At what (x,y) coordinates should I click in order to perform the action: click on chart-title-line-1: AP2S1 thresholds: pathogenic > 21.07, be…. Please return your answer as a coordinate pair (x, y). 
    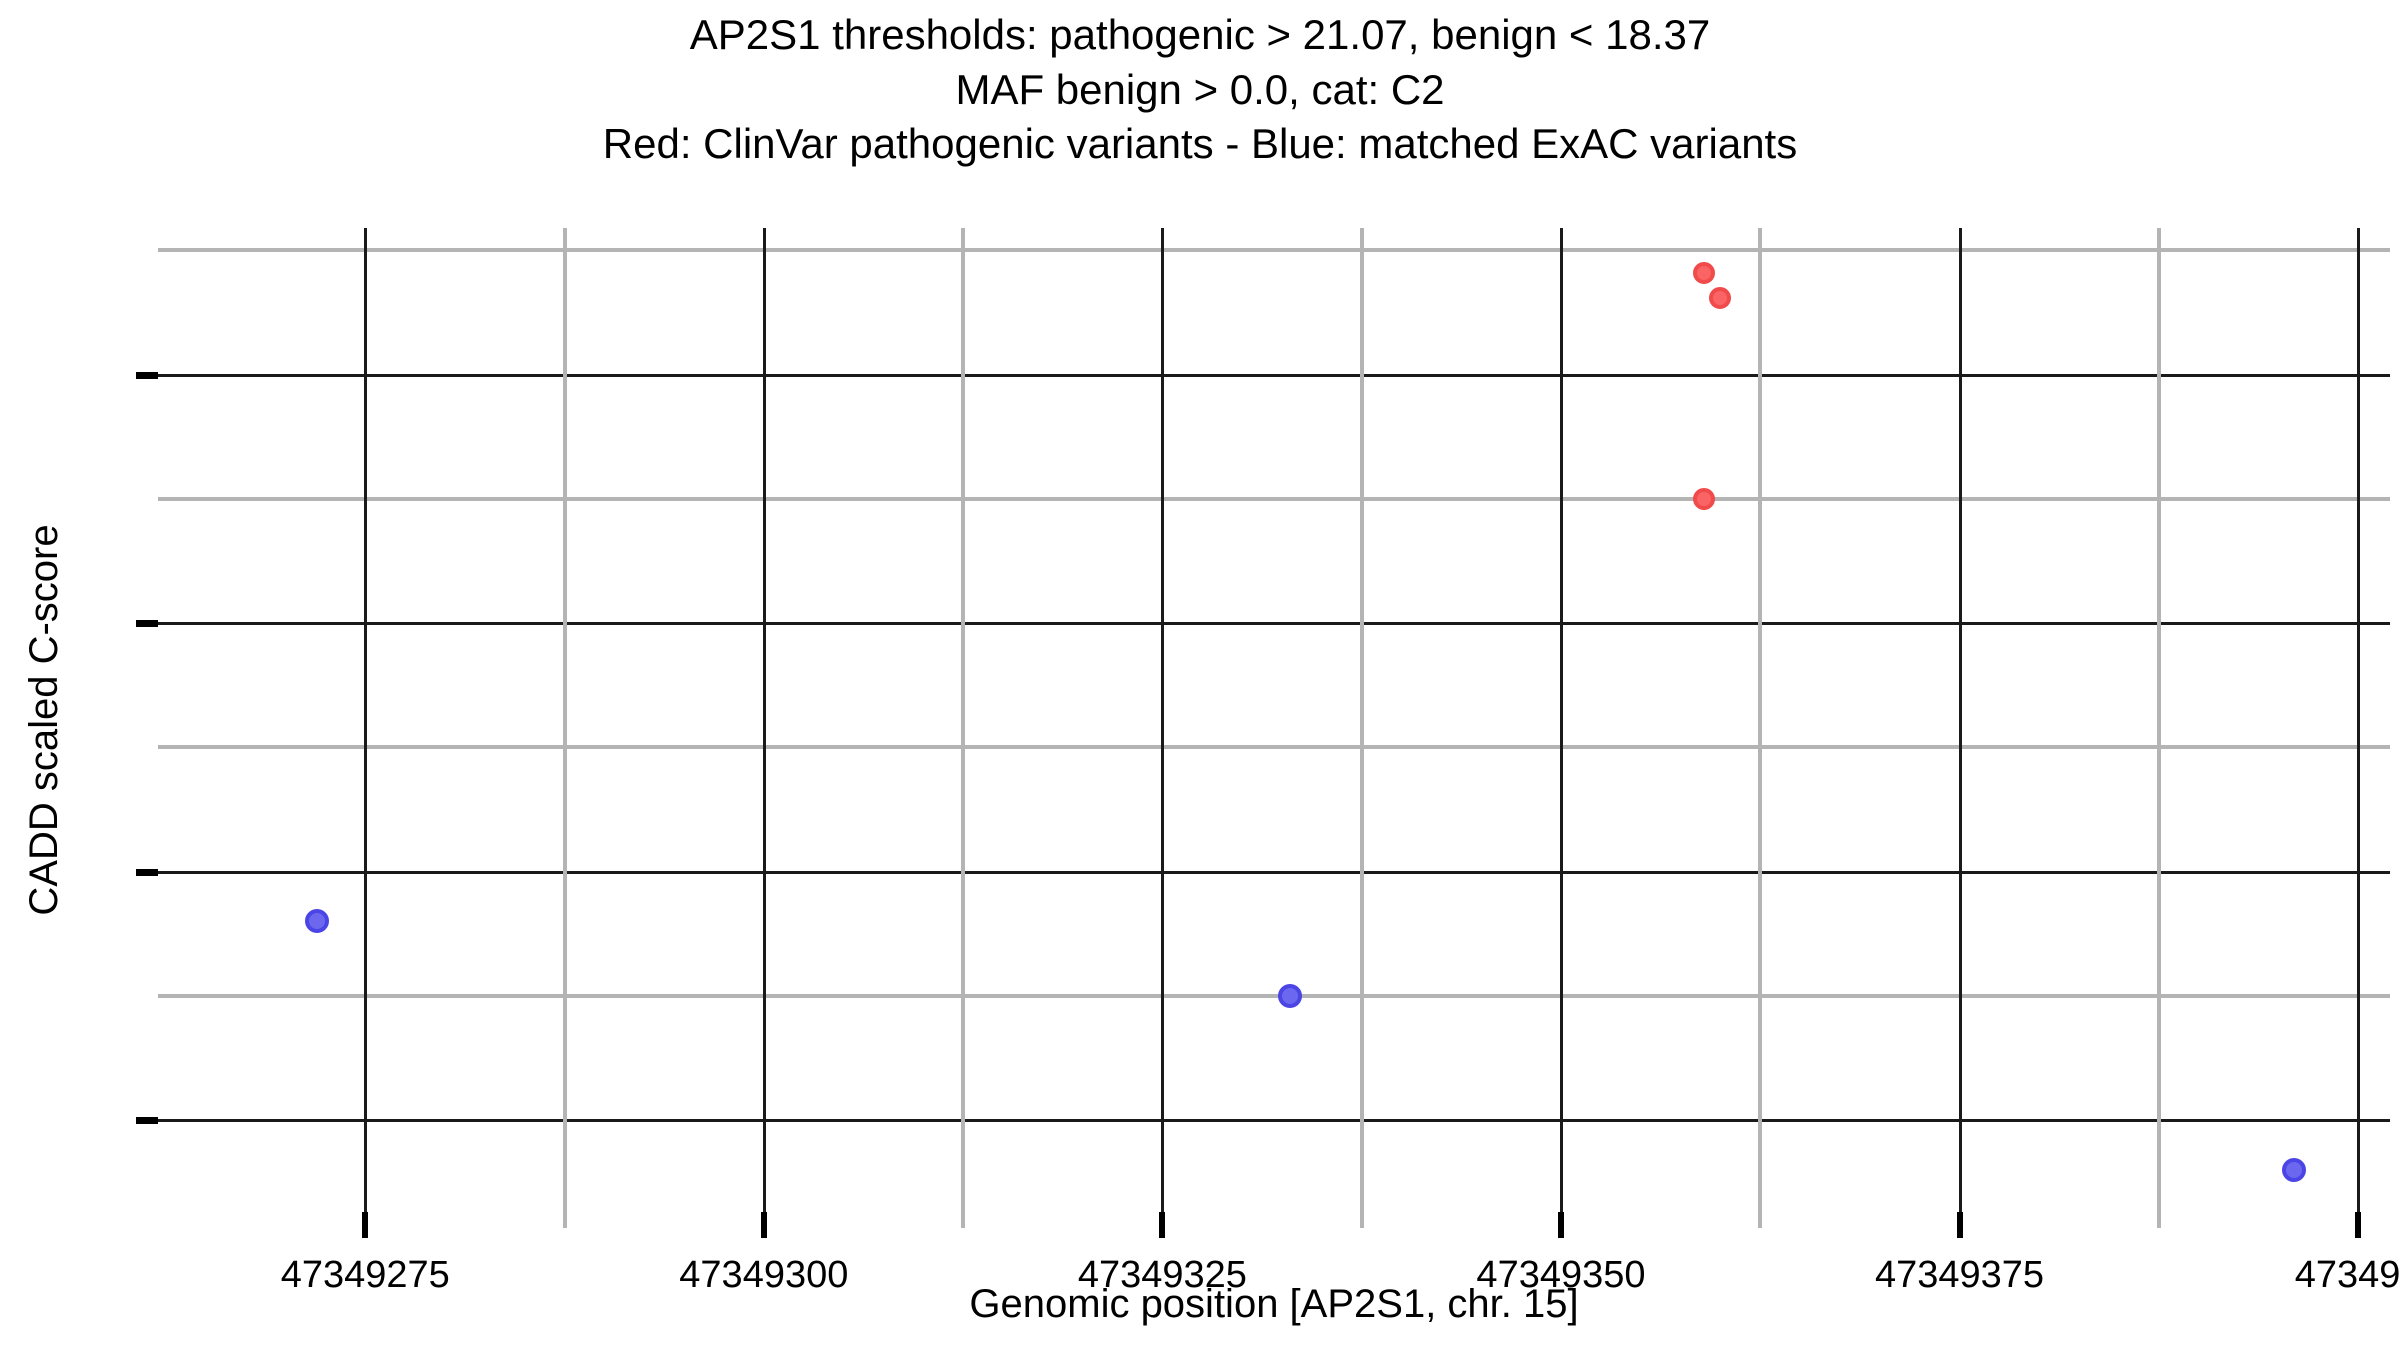
    Looking at the image, I should click on (1200, 34).